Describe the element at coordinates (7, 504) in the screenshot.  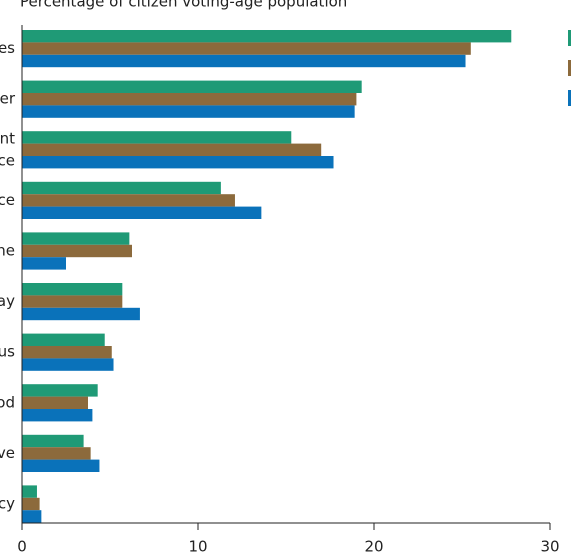
I see `y-tick-label: cy` at that location.